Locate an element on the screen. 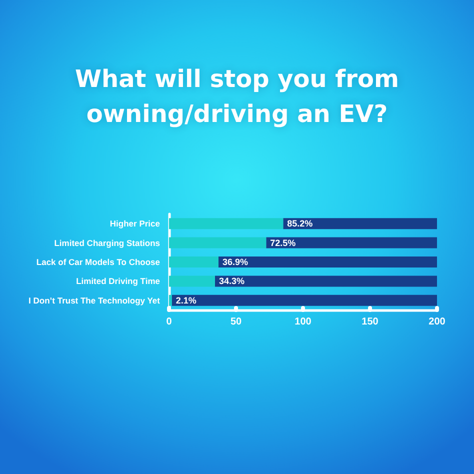  y-tick-label: Limited Driving Time is located at coordinates (118, 281).